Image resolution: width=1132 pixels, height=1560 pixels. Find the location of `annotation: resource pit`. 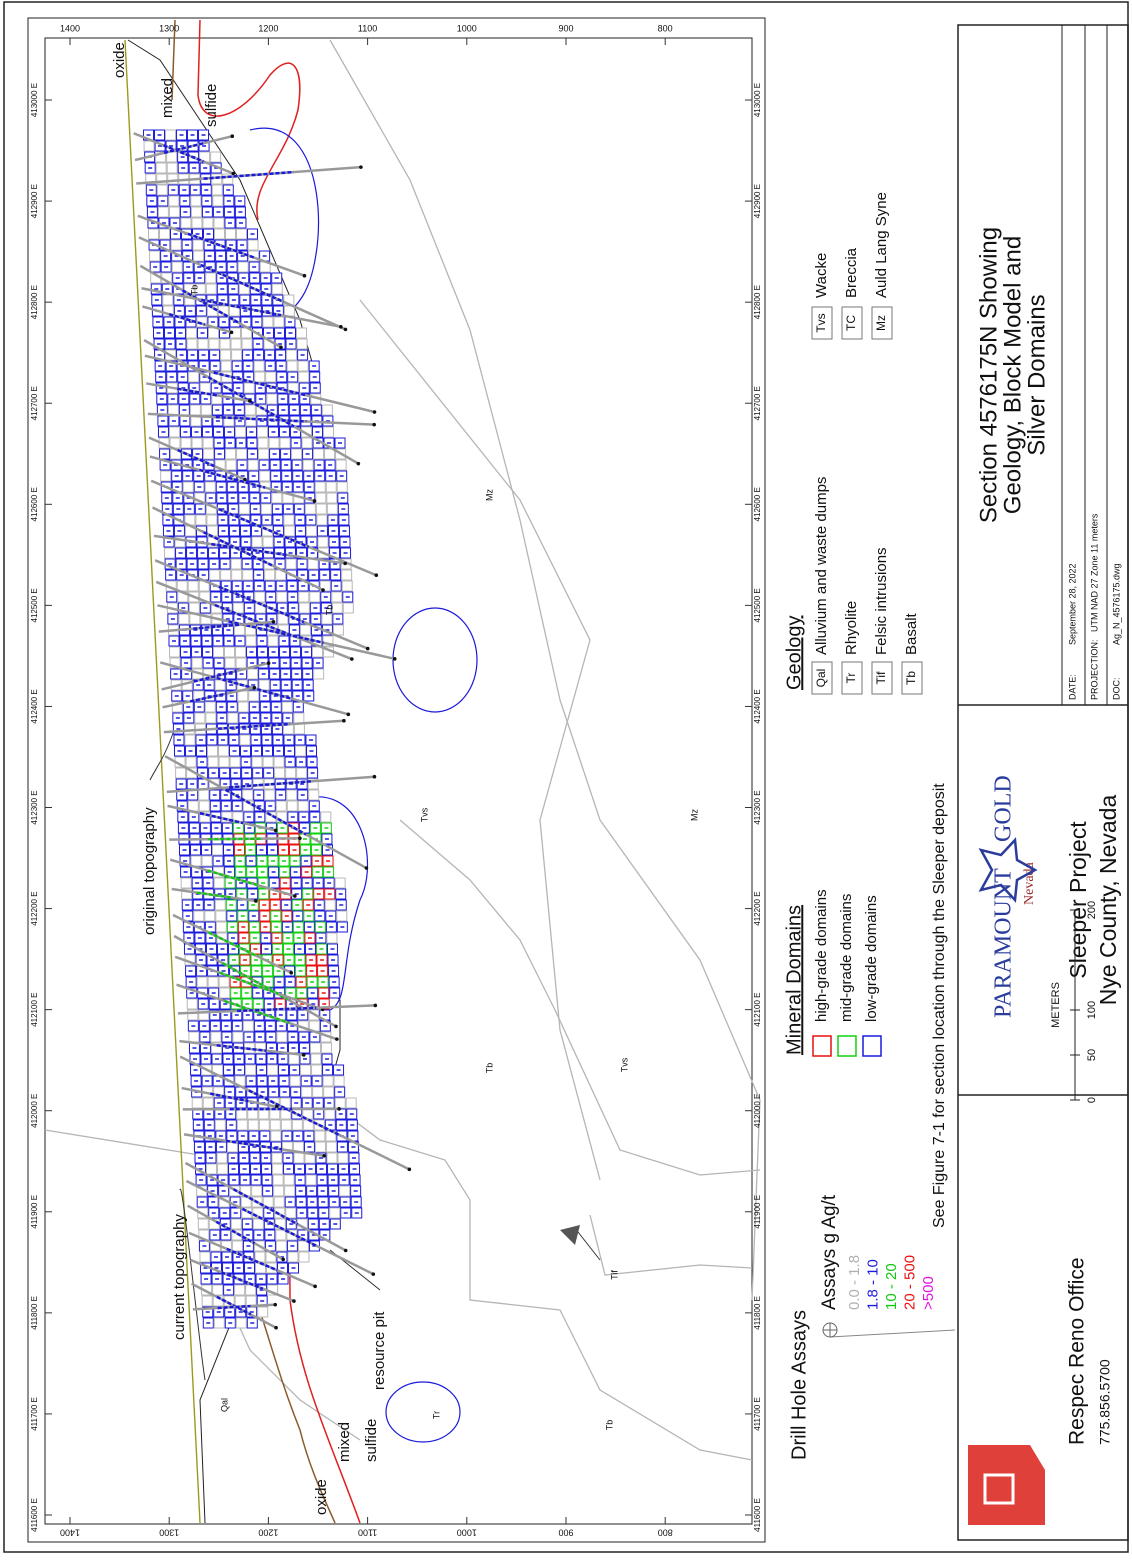

annotation: resource pit is located at coordinates (379, 1350).